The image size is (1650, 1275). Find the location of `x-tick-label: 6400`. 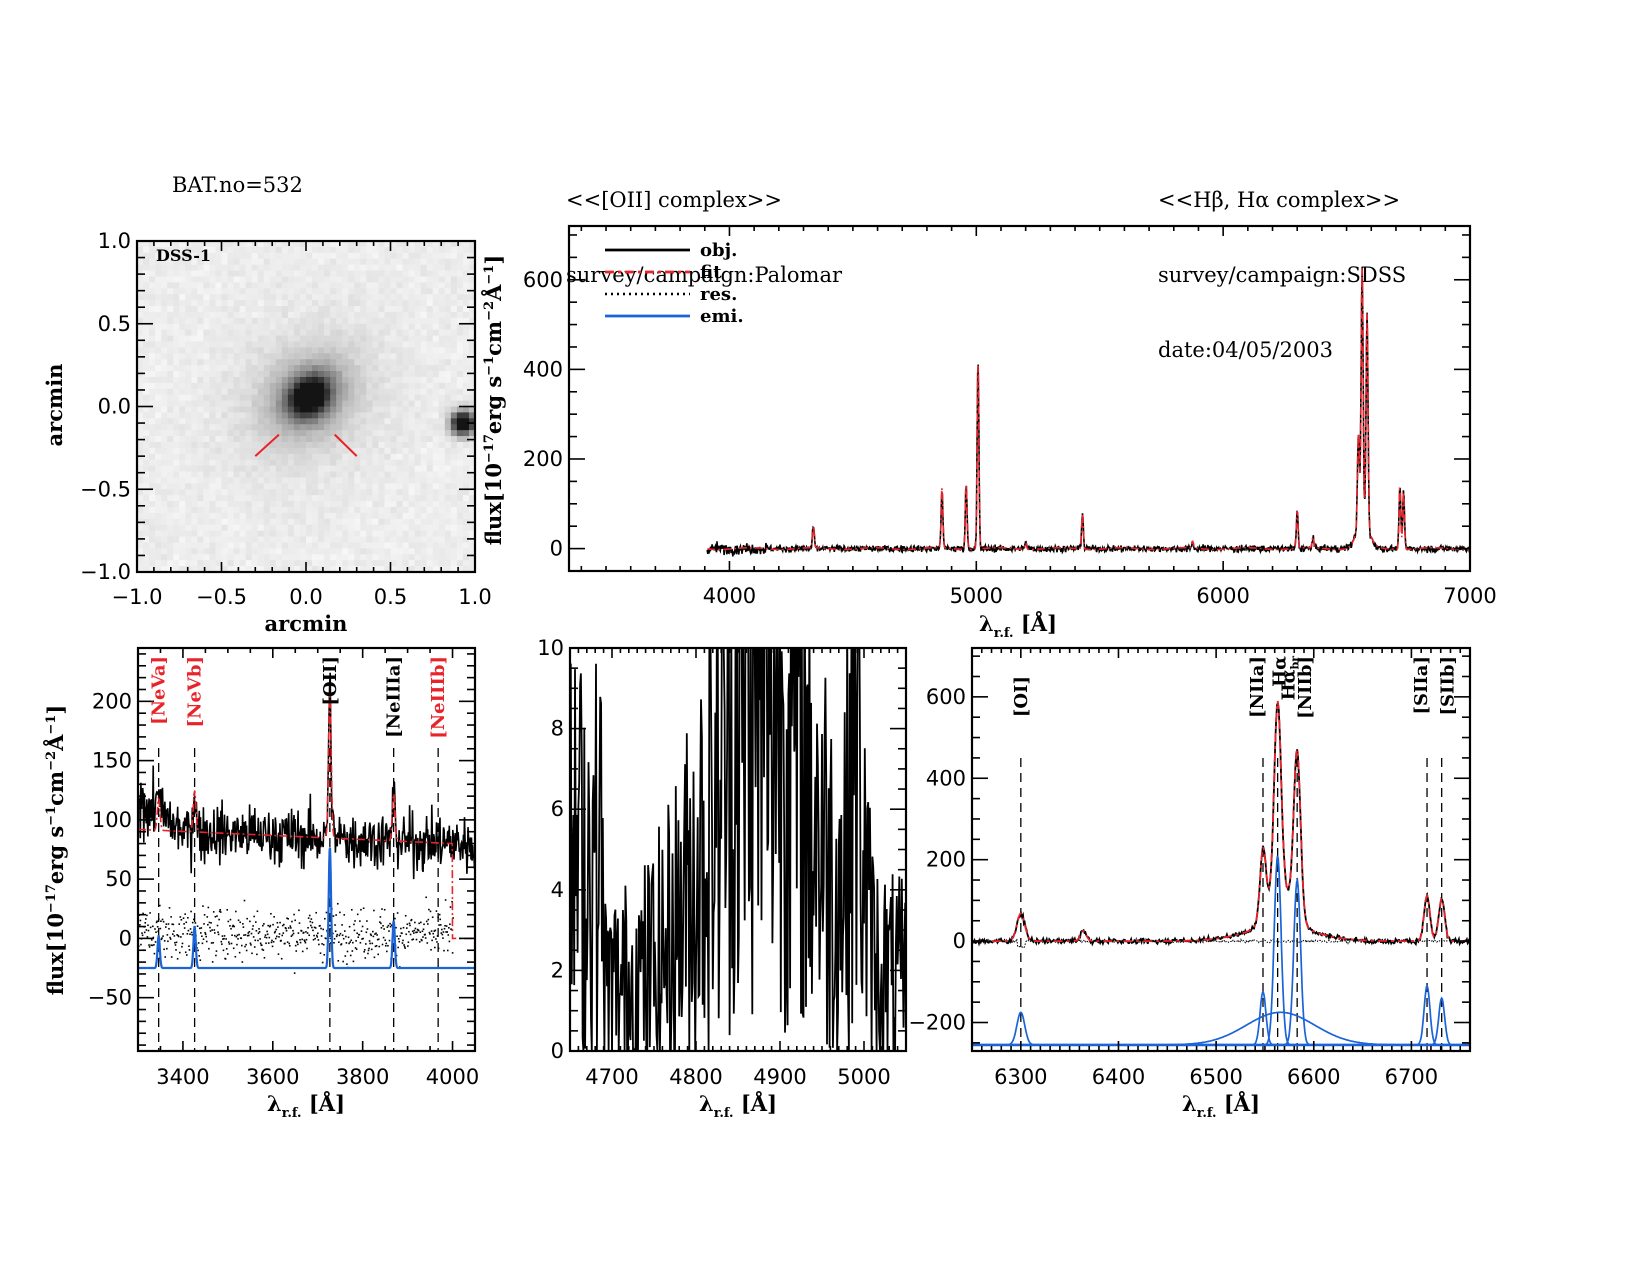

x-tick-label: 6400 is located at coordinates (1118, 1077).